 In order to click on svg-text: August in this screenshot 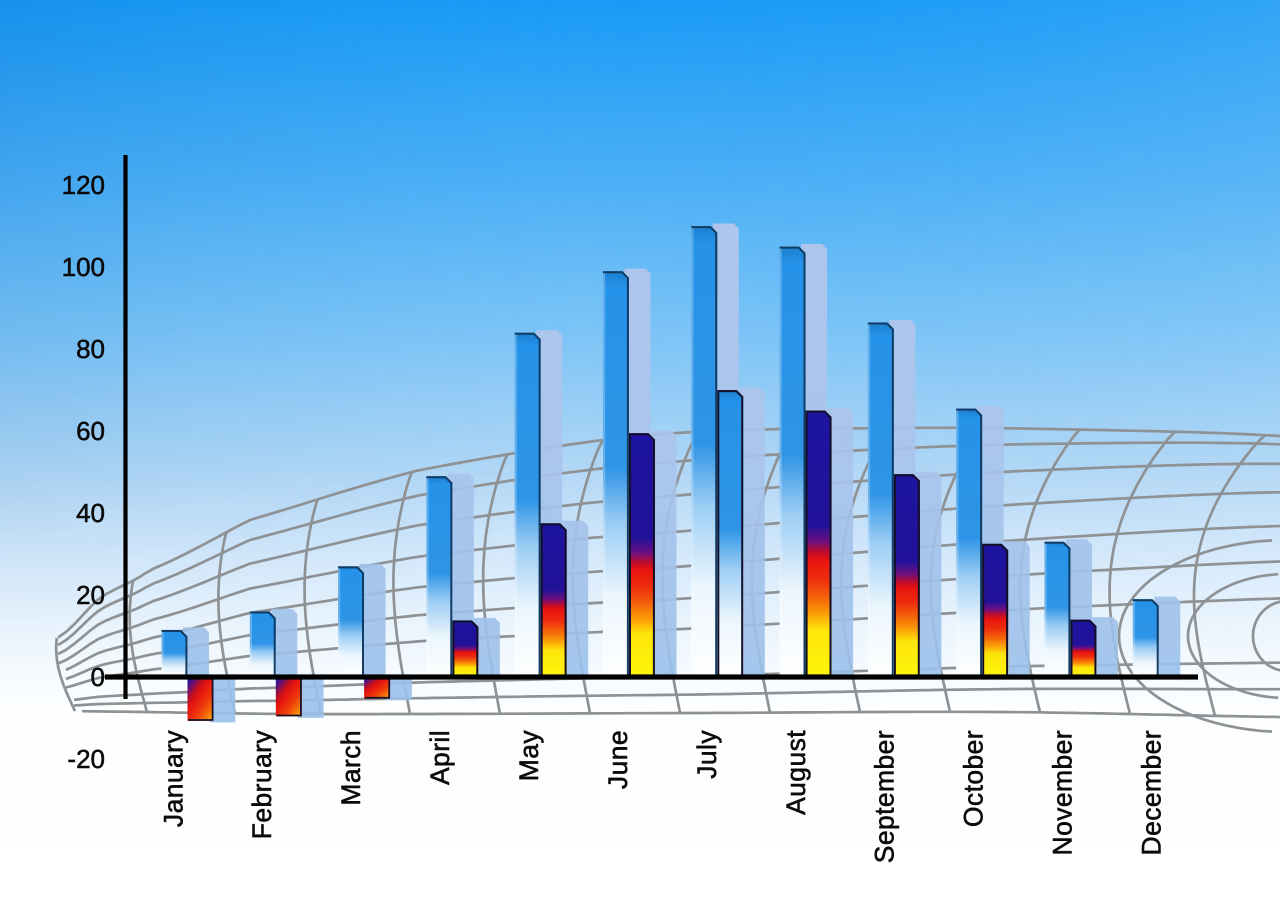, I will do `click(796, 772)`.